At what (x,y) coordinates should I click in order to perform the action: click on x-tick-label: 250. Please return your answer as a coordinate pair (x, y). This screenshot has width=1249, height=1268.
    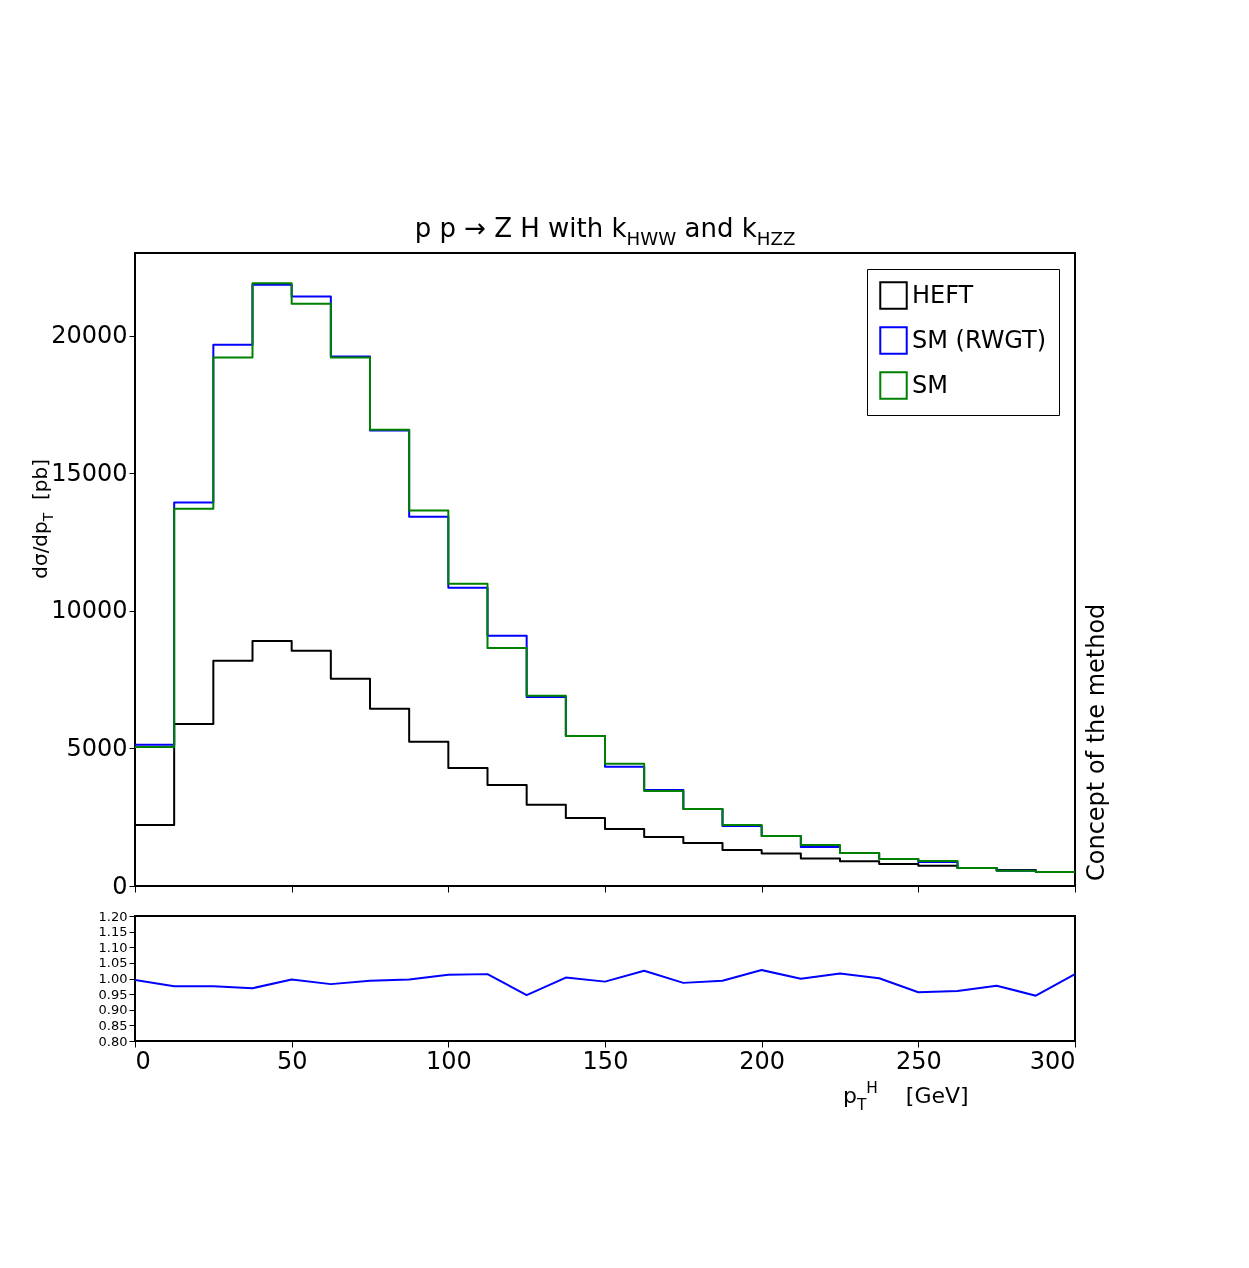
    Looking at the image, I should click on (918, 1060).